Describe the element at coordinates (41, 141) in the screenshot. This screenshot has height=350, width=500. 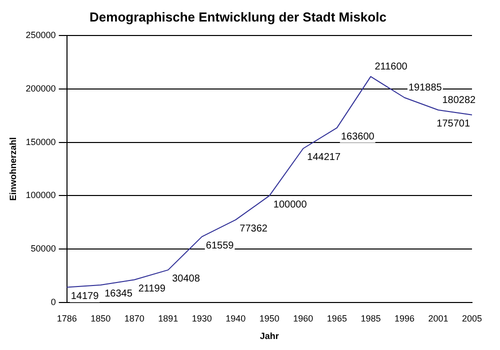
I see `y-tick-label: 150000` at that location.